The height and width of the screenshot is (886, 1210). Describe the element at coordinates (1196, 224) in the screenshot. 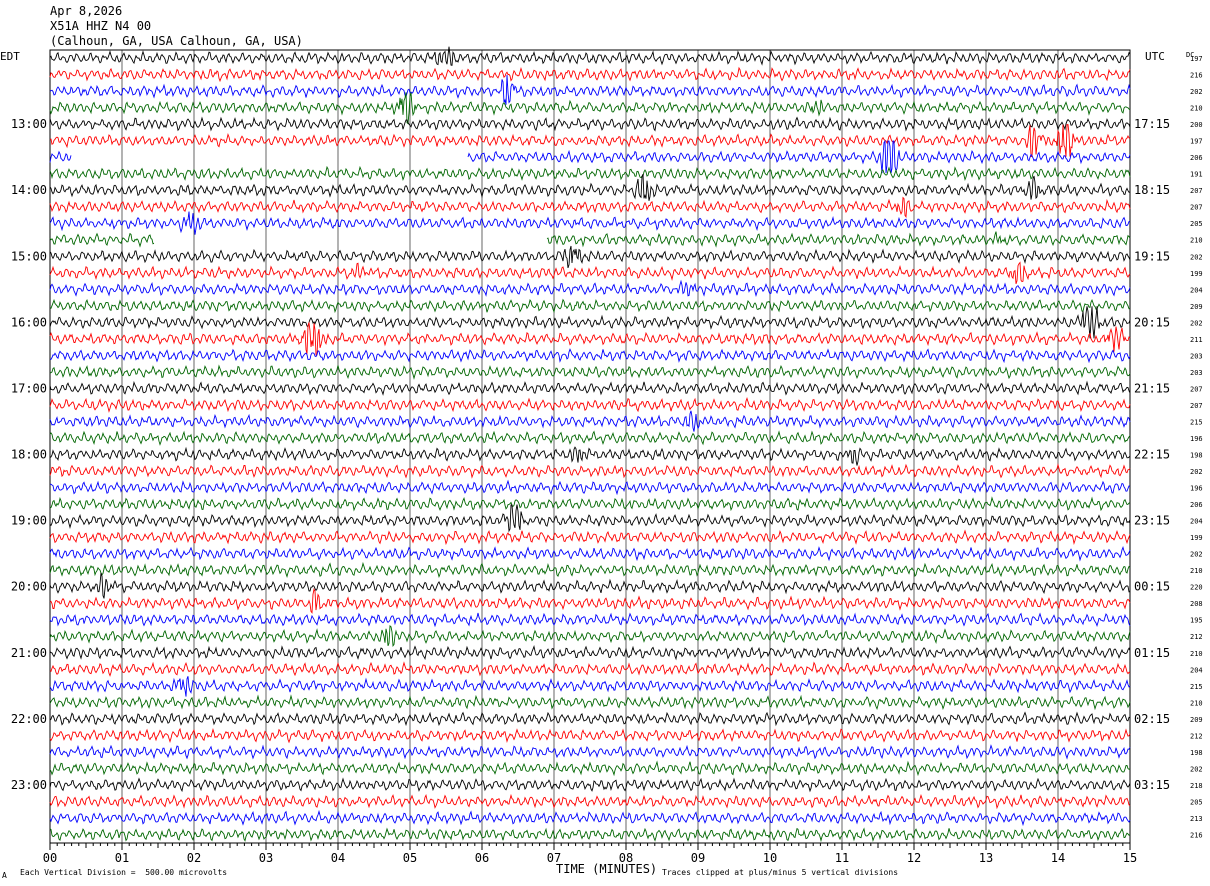

I see `dc-offset-label: 205` at that location.